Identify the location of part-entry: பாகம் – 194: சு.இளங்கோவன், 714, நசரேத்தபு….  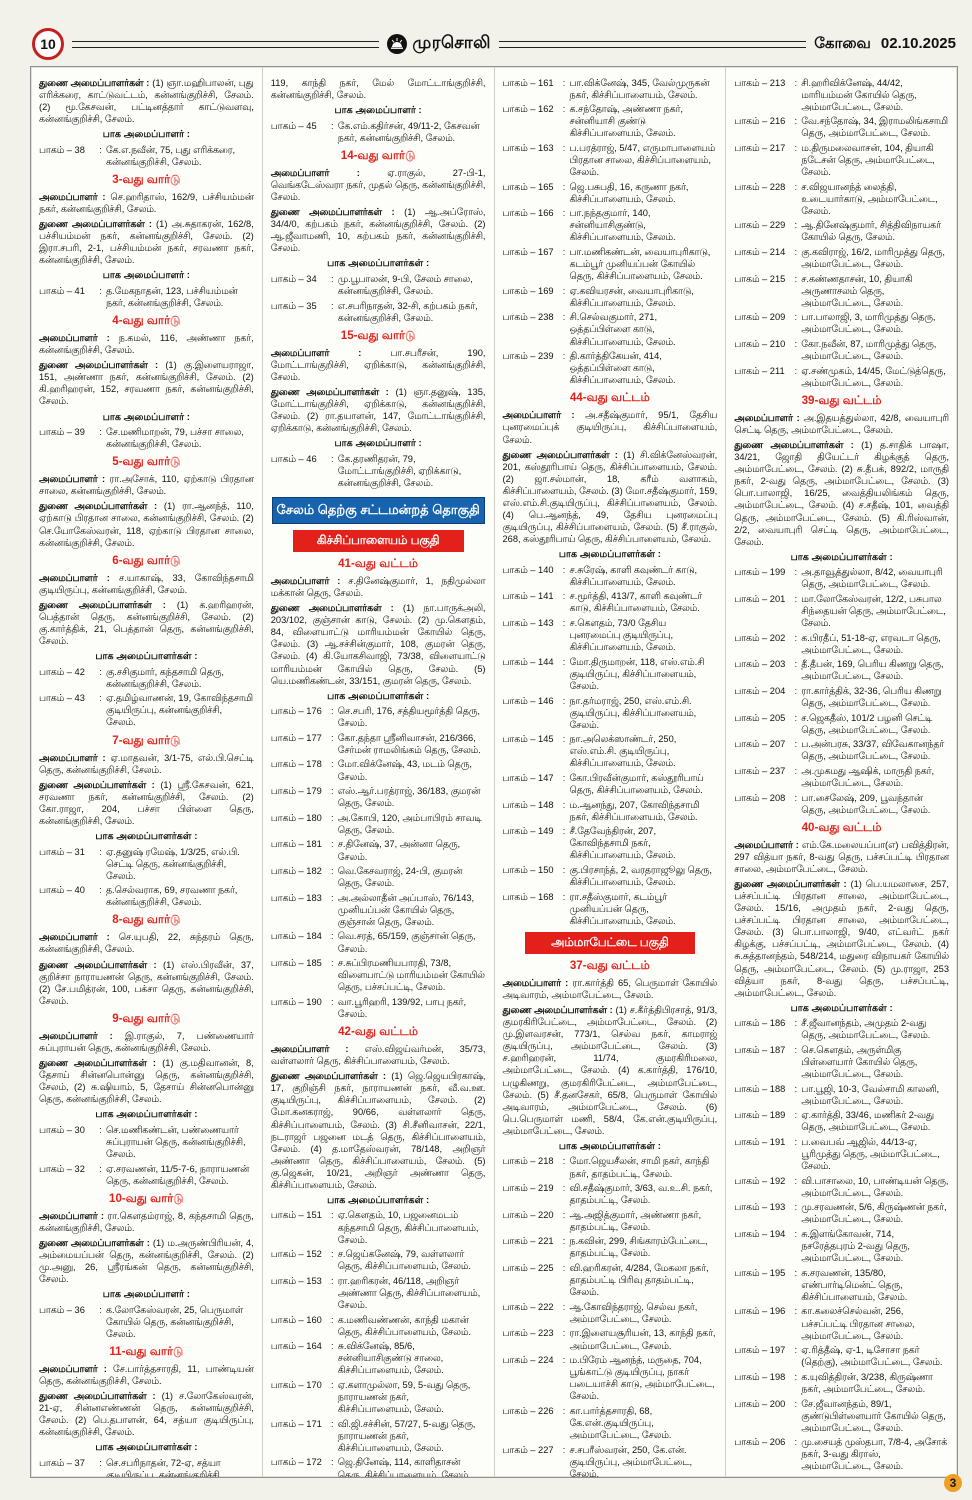
(841, 1246).